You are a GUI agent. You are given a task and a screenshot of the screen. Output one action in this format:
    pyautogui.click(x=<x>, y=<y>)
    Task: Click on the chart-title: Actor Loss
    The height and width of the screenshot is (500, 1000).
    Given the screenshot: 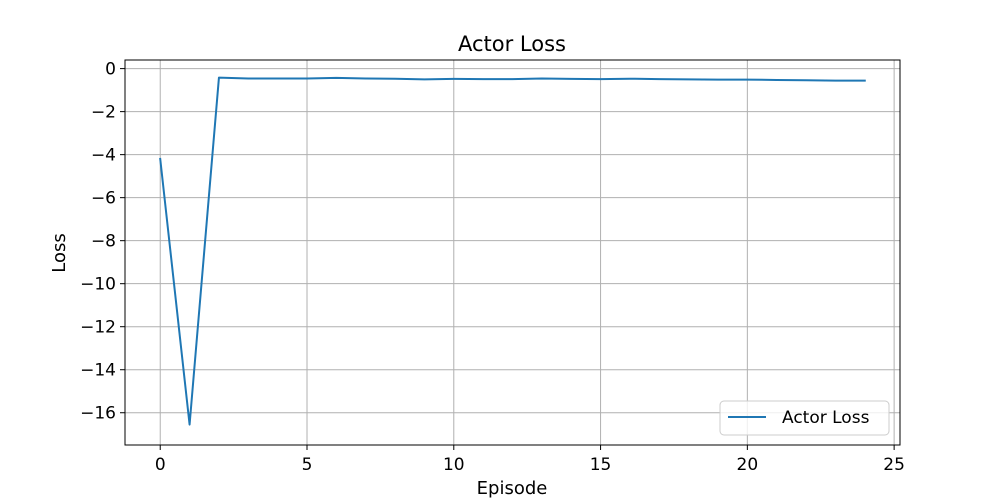 What is the action you would take?
    pyautogui.click(x=512, y=44)
    